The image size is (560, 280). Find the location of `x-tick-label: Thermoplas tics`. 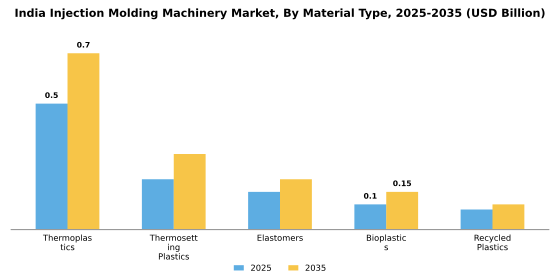

x-tick-label: Thermoplas tics is located at coordinates (67, 242).